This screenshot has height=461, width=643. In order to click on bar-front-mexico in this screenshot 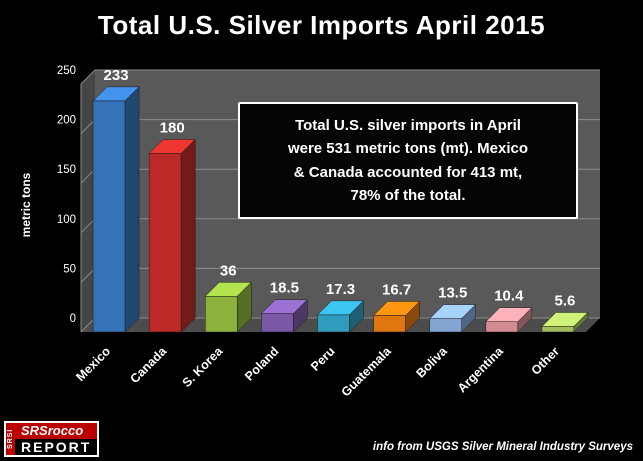, I will do `click(109, 216)`.